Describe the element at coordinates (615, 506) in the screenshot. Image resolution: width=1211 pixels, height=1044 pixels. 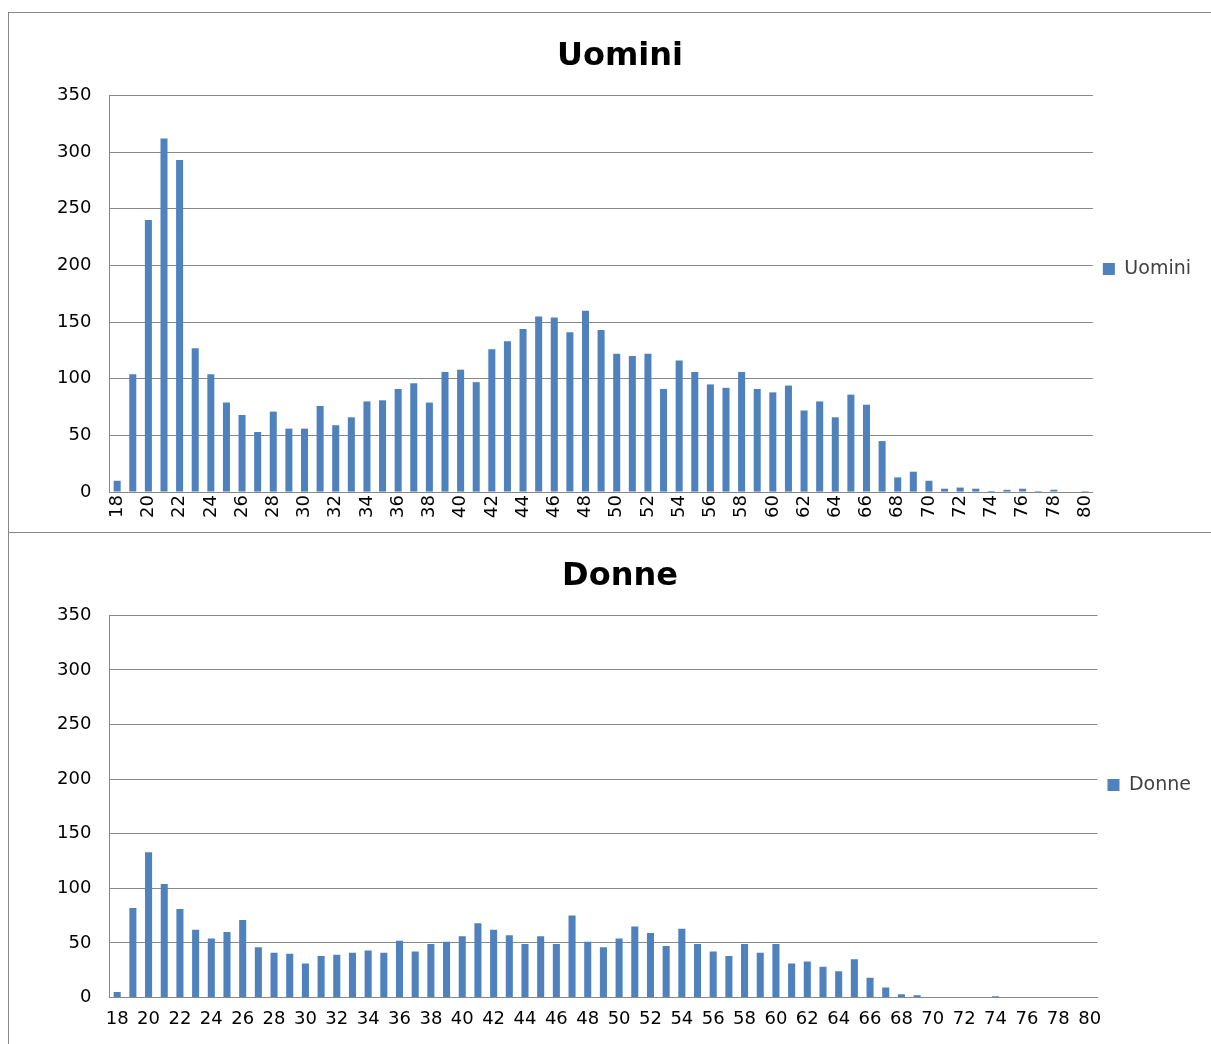
I see `x-tick-label: 50` at that location.